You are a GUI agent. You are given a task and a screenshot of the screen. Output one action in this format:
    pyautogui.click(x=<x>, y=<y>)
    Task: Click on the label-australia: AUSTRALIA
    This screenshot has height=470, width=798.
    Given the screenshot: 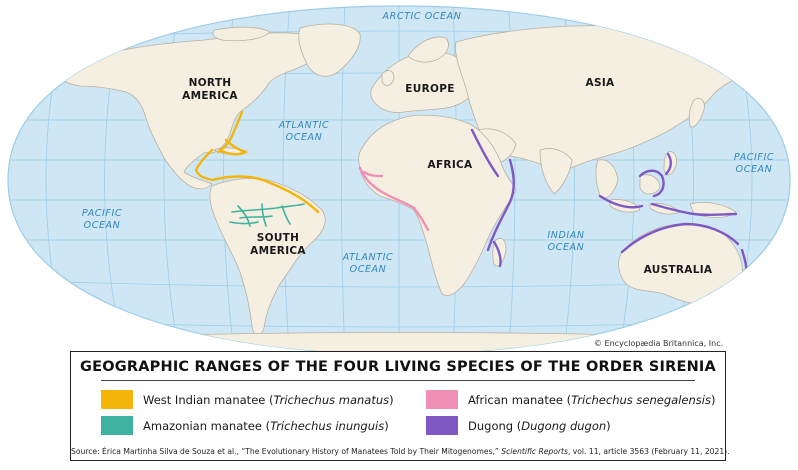 What is the action you would take?
    pyautogui.click(x=678, y=270)
    